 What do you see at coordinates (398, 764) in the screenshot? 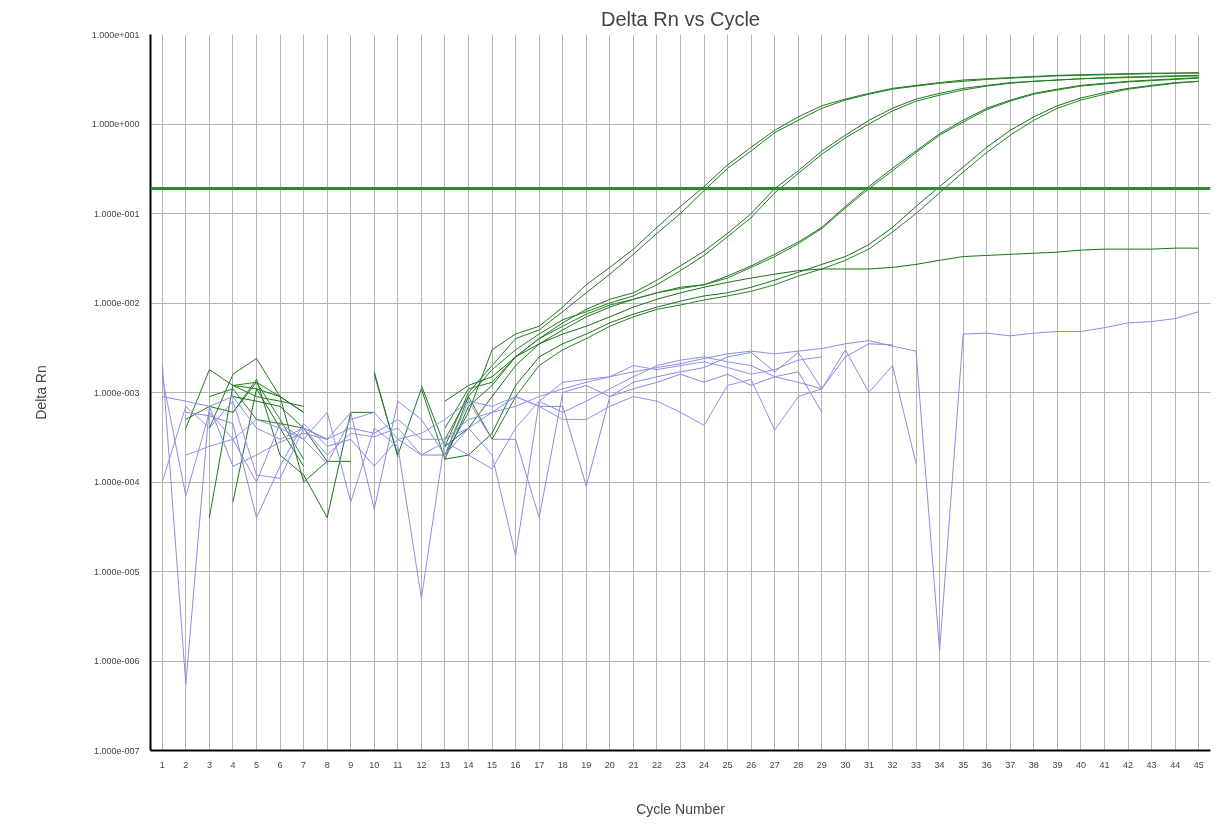
I see `x-tick-label: 11` at bounding box center [398, 764].